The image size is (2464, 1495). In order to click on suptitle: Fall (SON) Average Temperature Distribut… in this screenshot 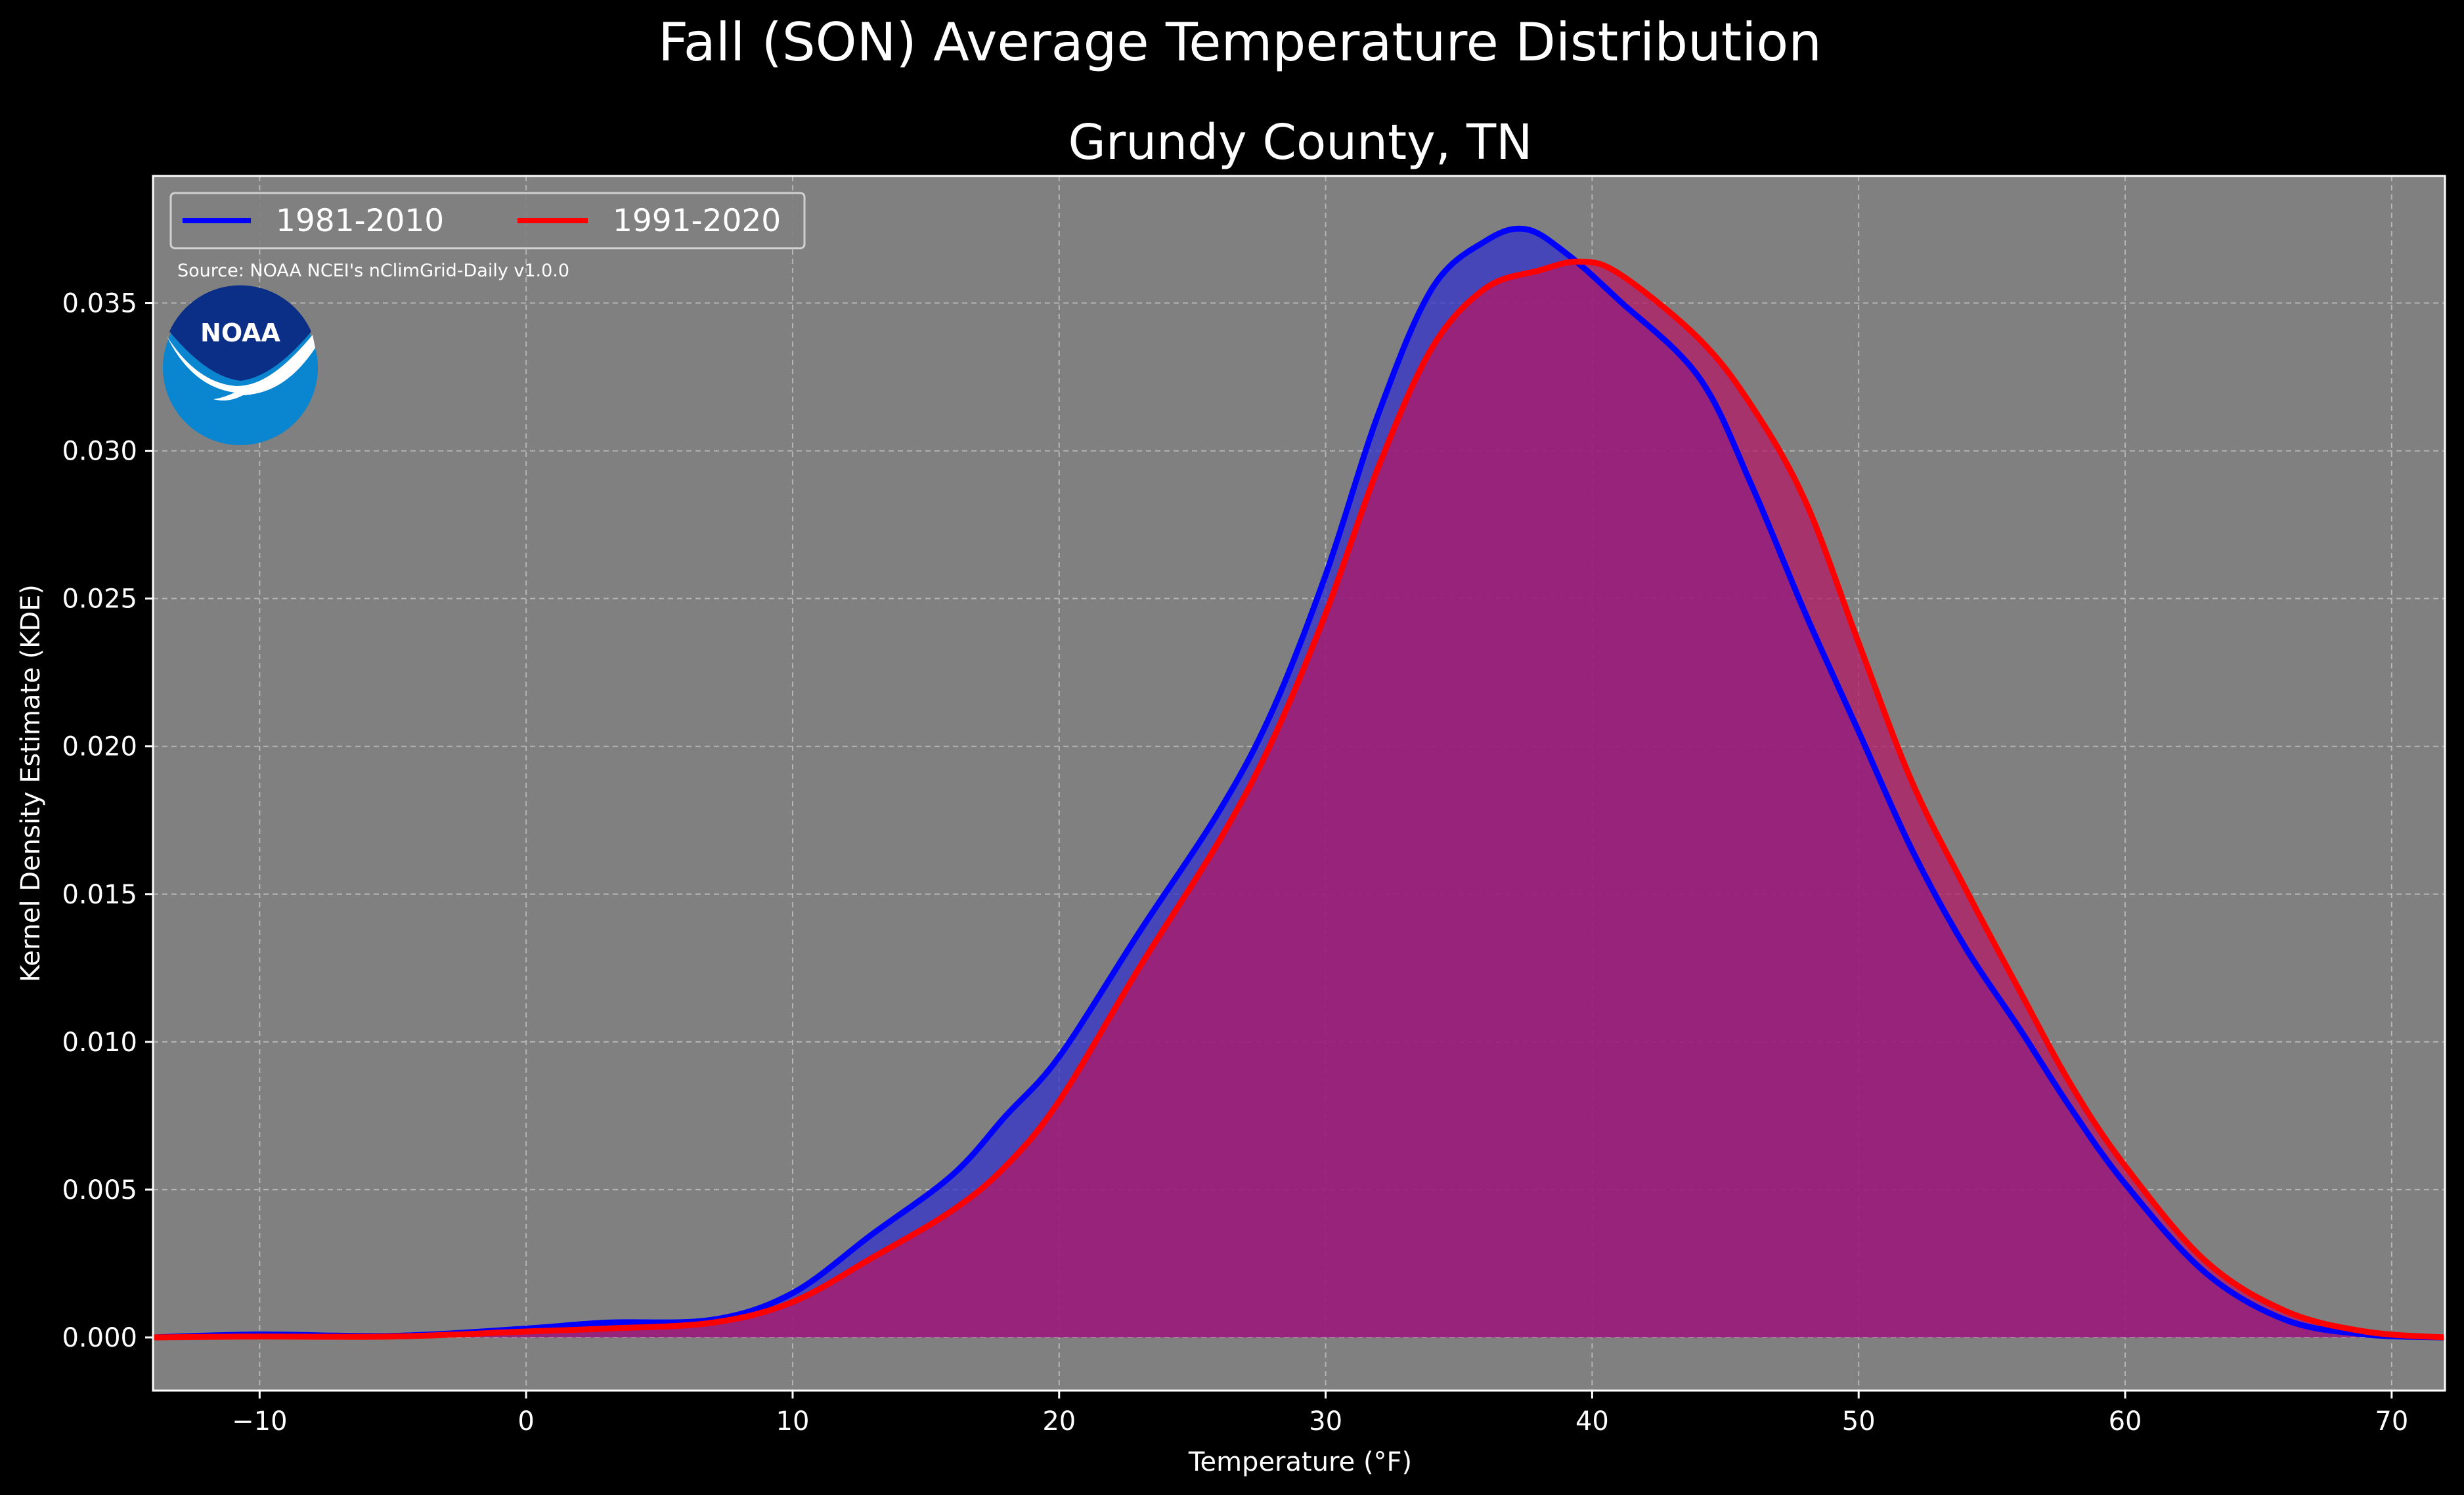, I will do `click(1240, 42)`.